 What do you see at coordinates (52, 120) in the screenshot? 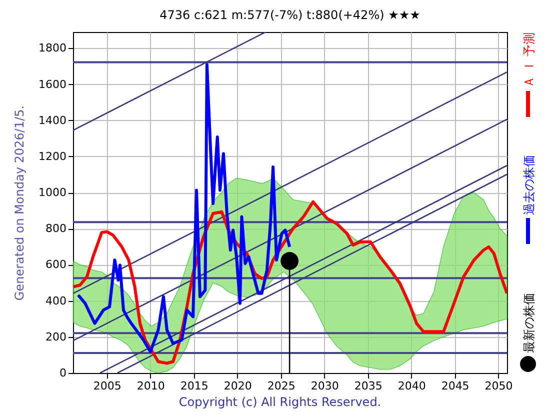
I see `y-tick-label: 1400` at bounding box center [52, 120].